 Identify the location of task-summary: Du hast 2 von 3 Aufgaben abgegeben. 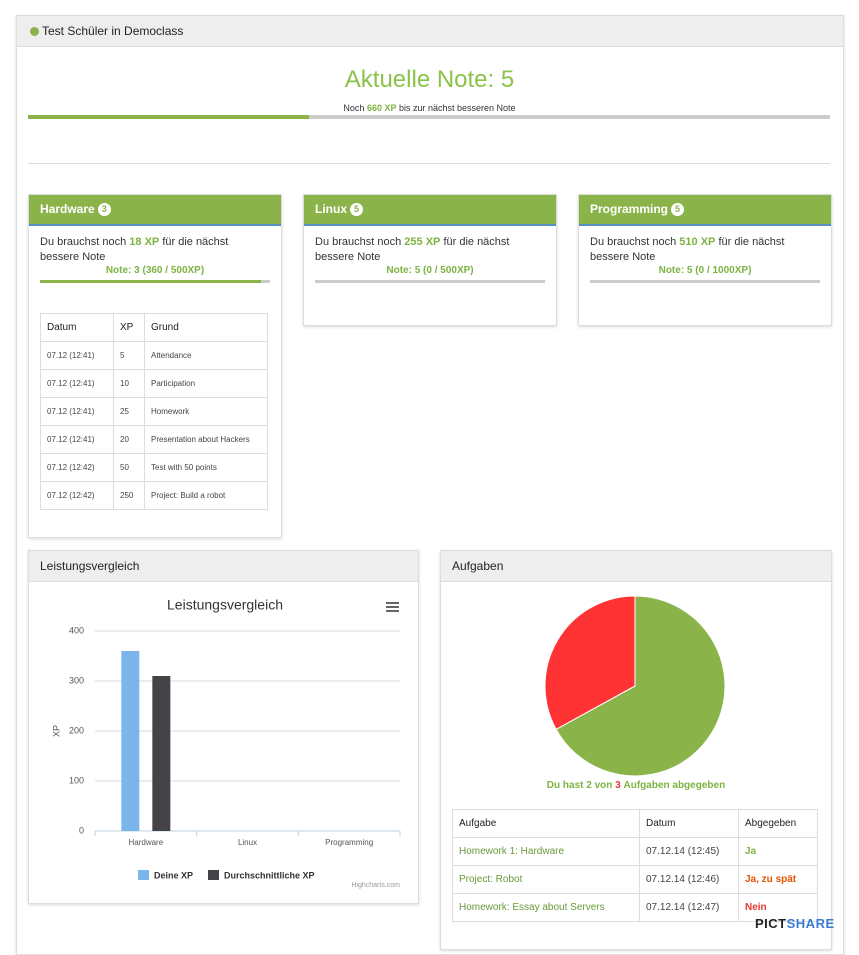
(636, 785).